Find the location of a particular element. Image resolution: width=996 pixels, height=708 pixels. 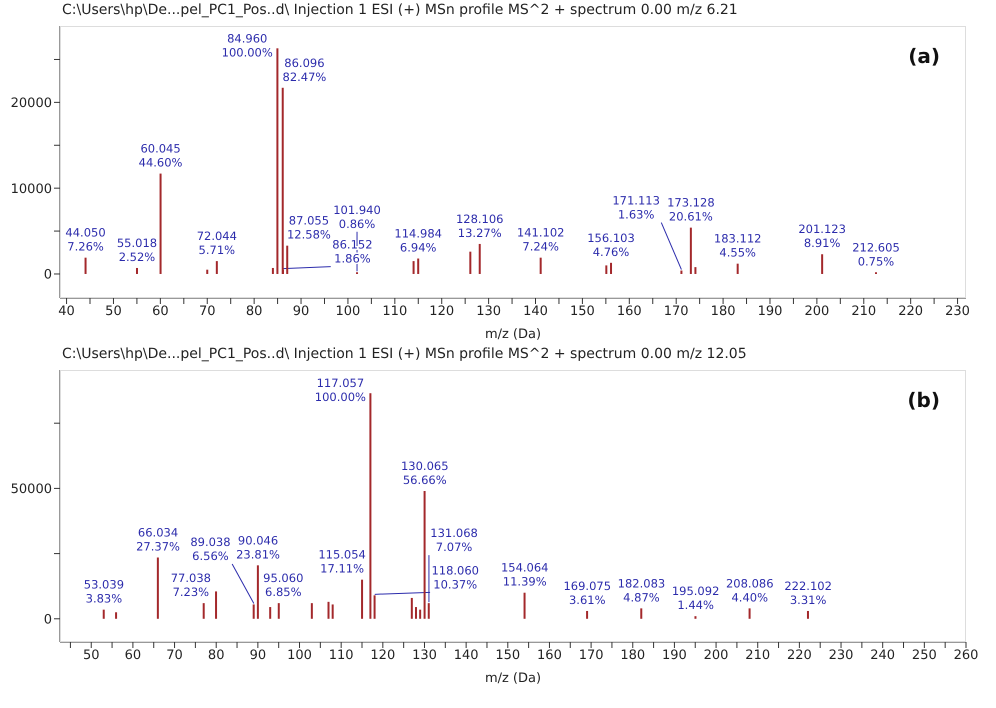

annotation: 87.055 12.58% is located at coordinates (308, 228).